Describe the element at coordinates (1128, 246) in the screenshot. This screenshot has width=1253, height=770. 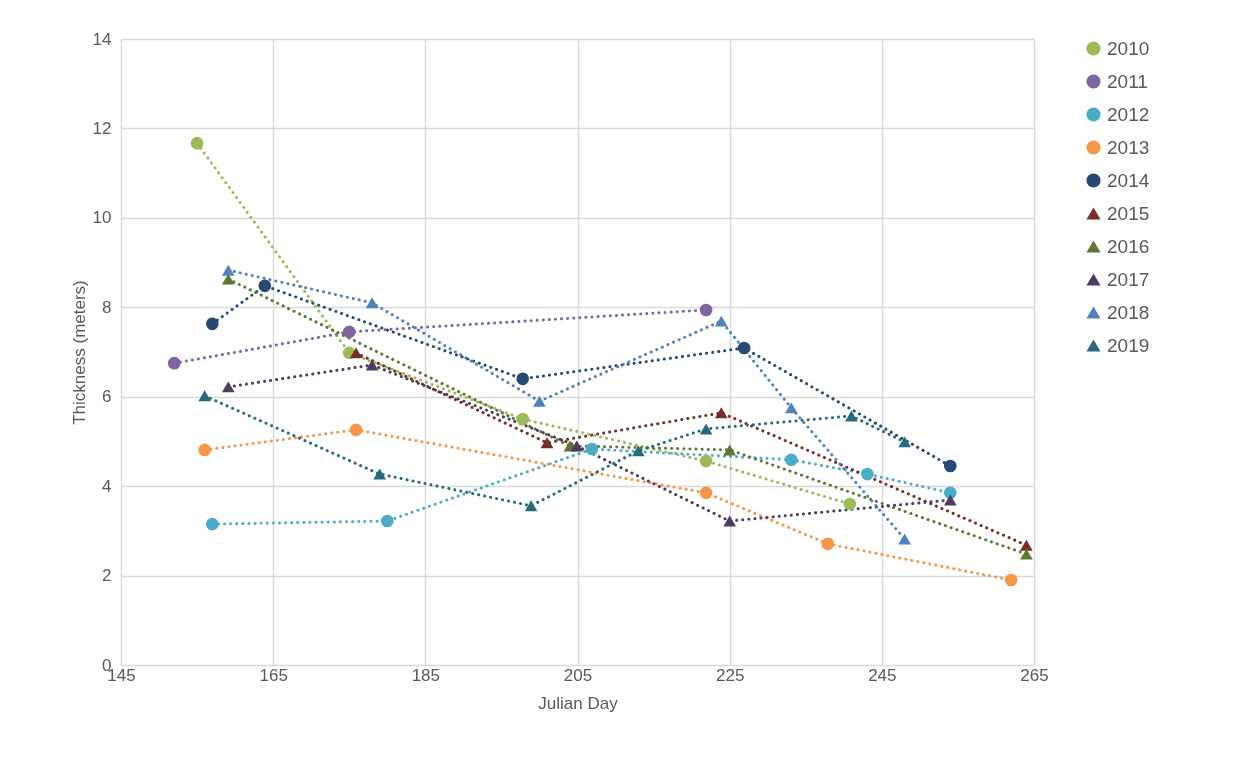
I see `legend-label: 2016` at that location.